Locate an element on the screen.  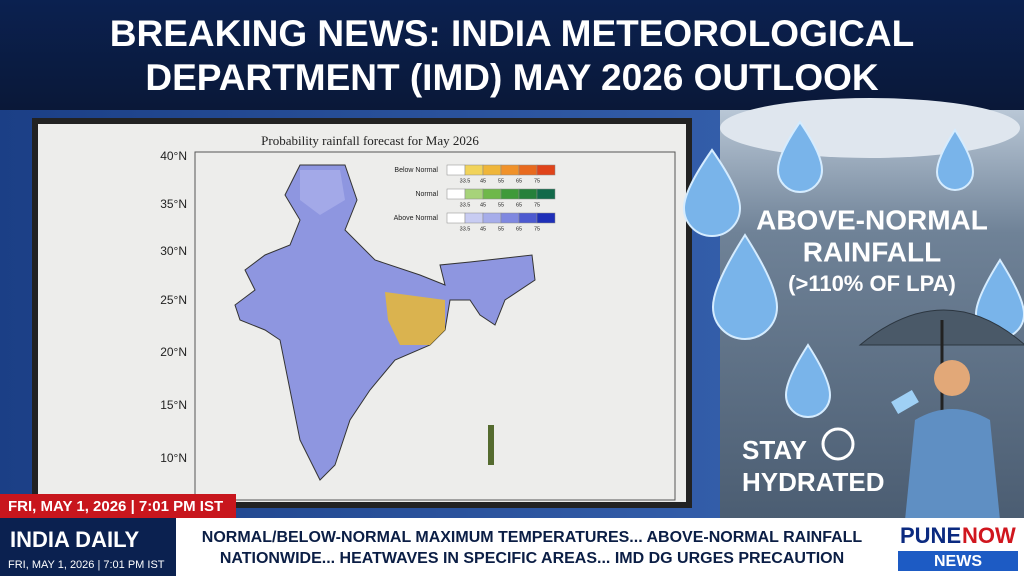
date-text: FRI, MAY 1, 2026 | 7:01 PM IST is located at coordinates (115, 506).